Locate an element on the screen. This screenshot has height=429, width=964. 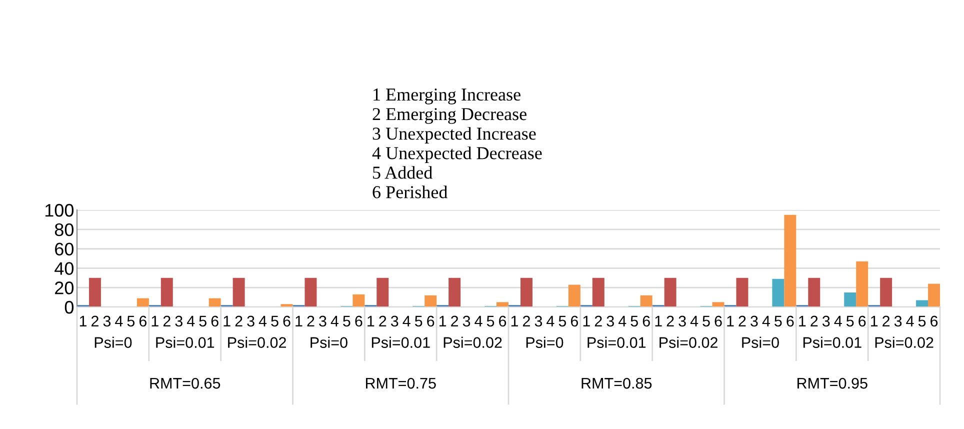
text: 5 Added is located at coordinates (402, 172).